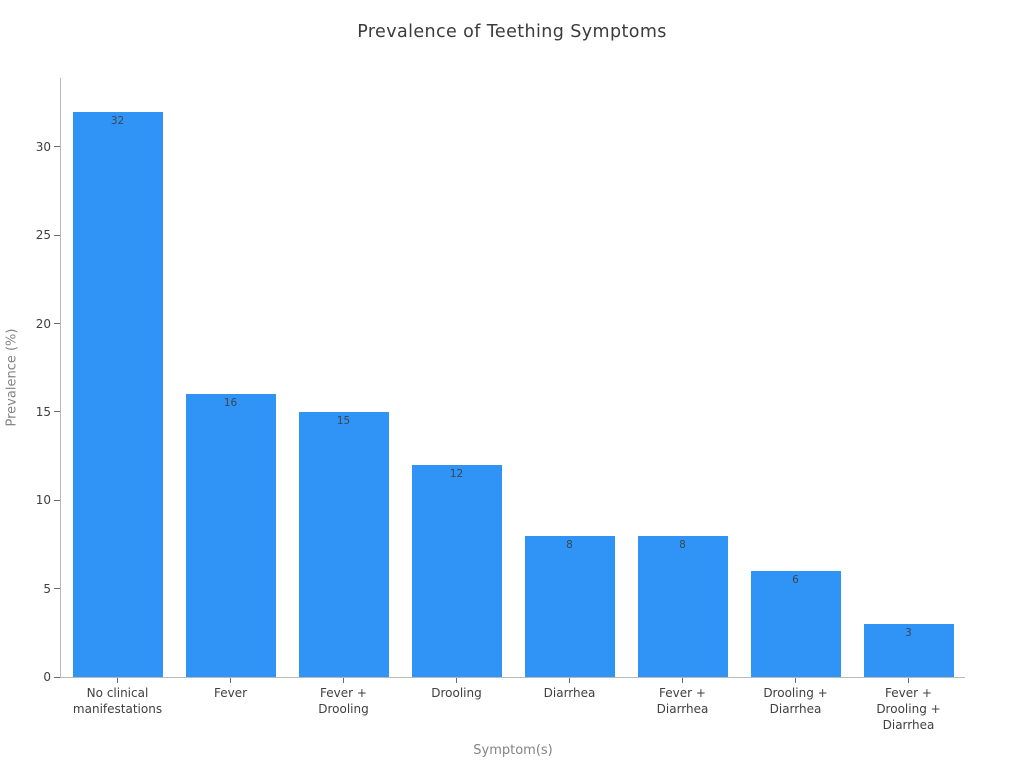 Image resolution: width=1024 pixels, height=768 pixels. What do you see at coordinates (908, 632) in the screenshot?
I see `bar-value-label: 3` at bounding box center [908, 632].